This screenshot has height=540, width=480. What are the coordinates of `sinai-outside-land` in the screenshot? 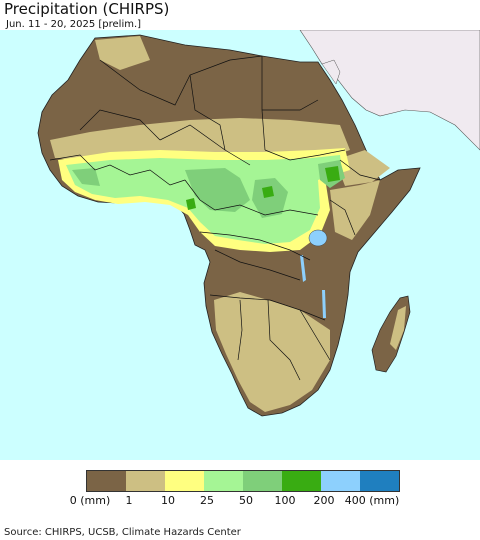 It's located at (331, 72).